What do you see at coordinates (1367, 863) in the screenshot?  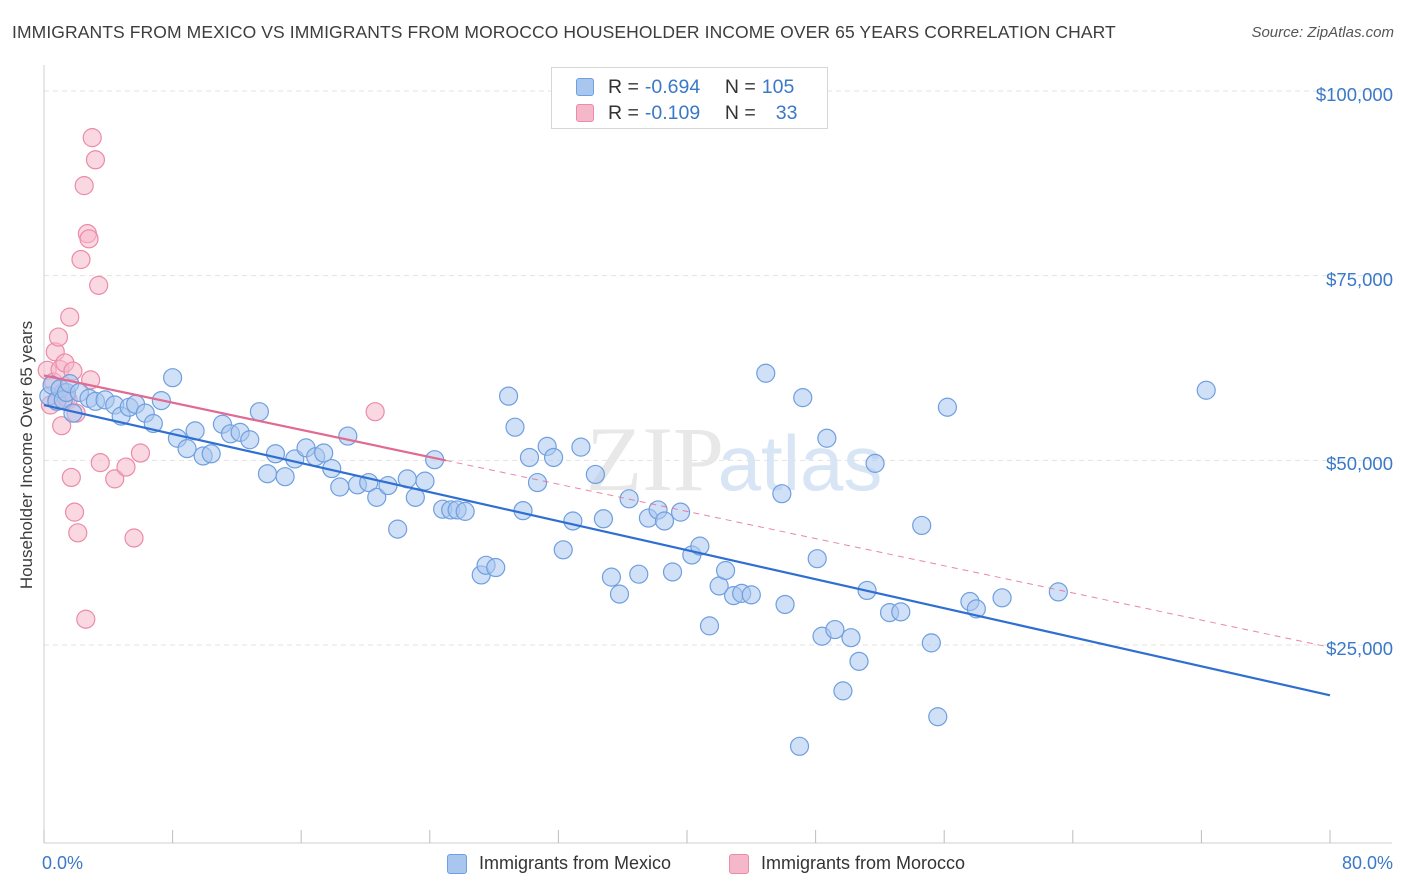 I see `x-tick-max: 80.0%` at bounding box center [1367, 863].